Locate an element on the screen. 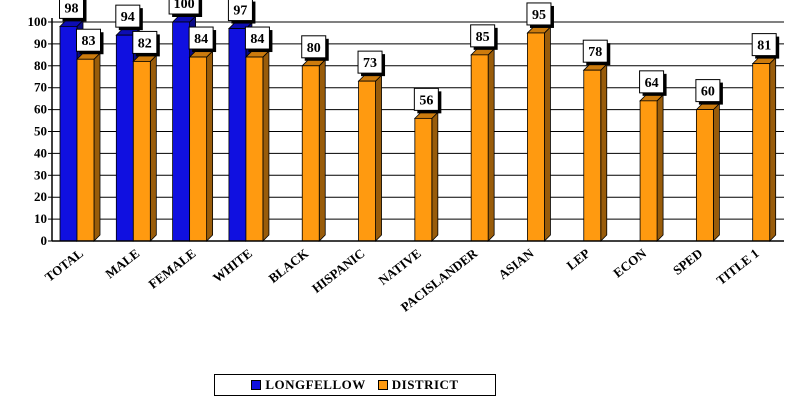 The width and height of the screenshot is (786, 402). data-label-box-district-white is located at coordinates (257, 38).